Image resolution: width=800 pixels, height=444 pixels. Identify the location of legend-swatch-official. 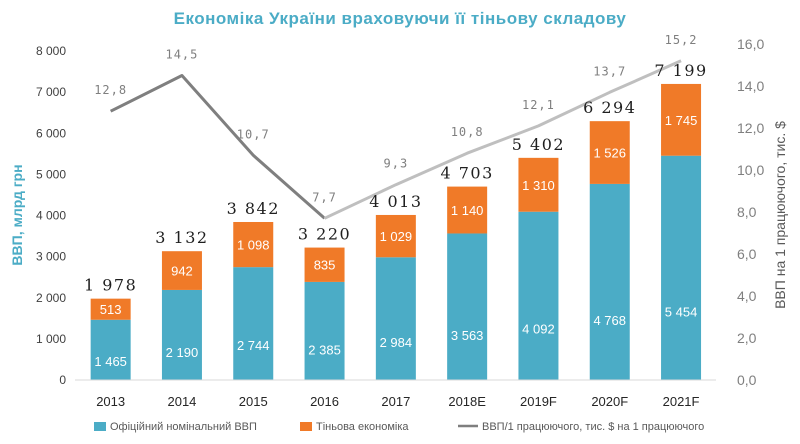
(100, 426).